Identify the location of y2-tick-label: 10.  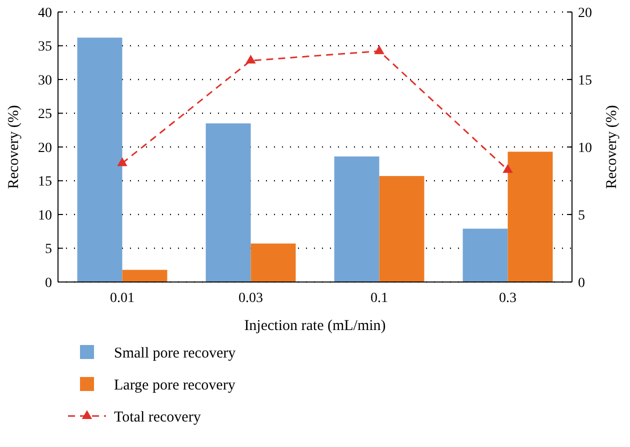
(585, 148).